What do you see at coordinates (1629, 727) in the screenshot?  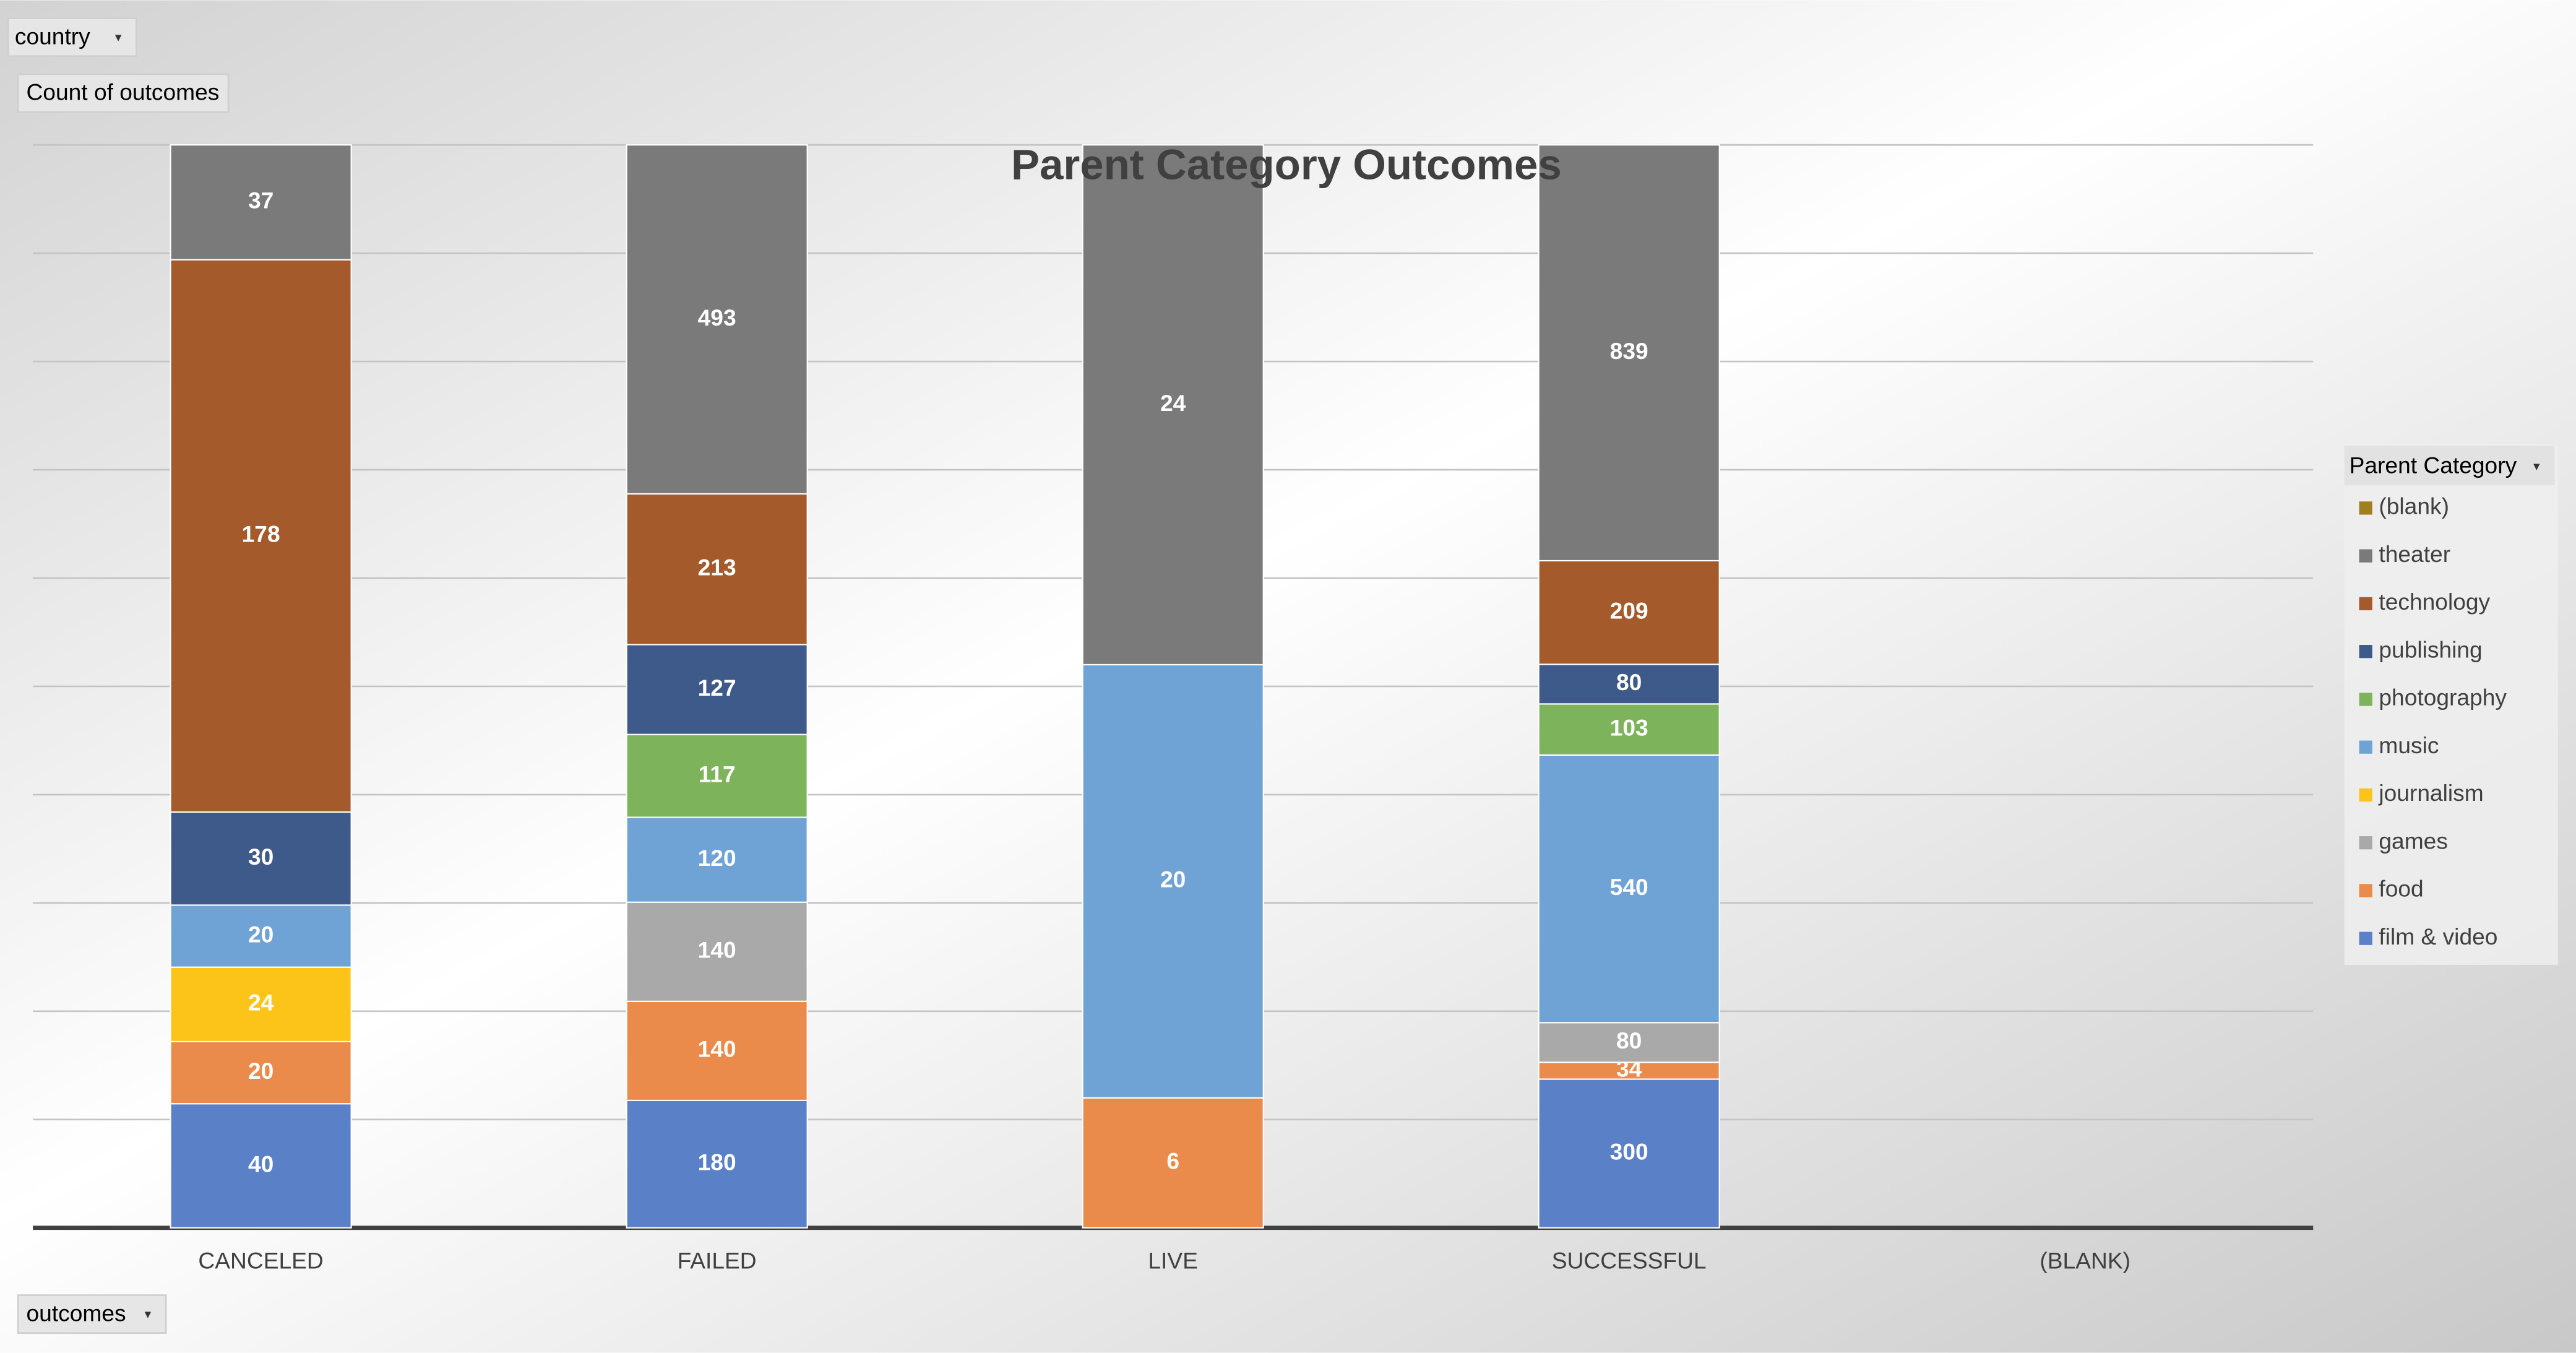 I see `data-label: 103` at bounding box center [1629, 727].